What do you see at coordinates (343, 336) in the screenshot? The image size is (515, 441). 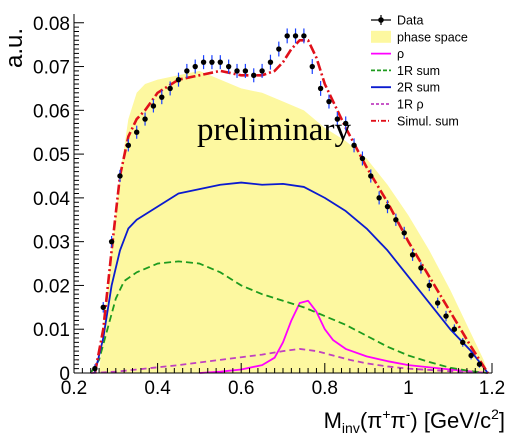 I see `series-rho-line` at bounding box center [343, 336].